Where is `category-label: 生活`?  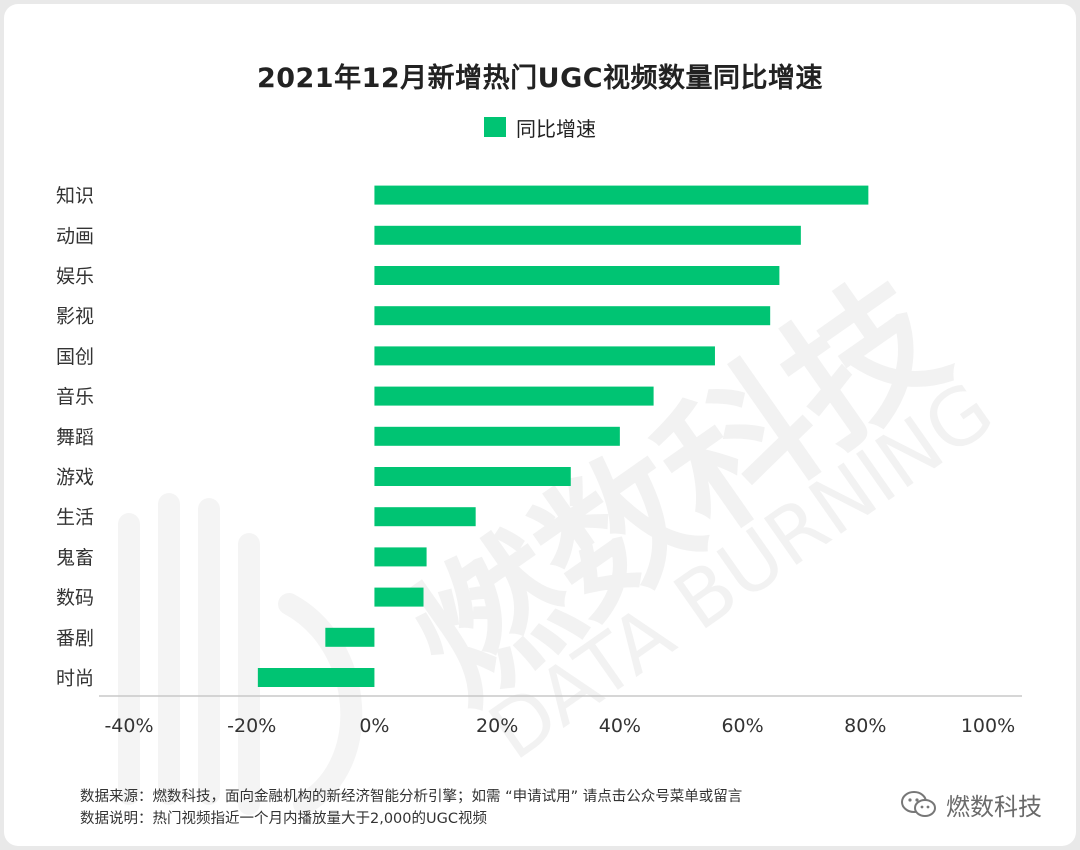
category-label: 生活 is located at coordinates (75, 518).